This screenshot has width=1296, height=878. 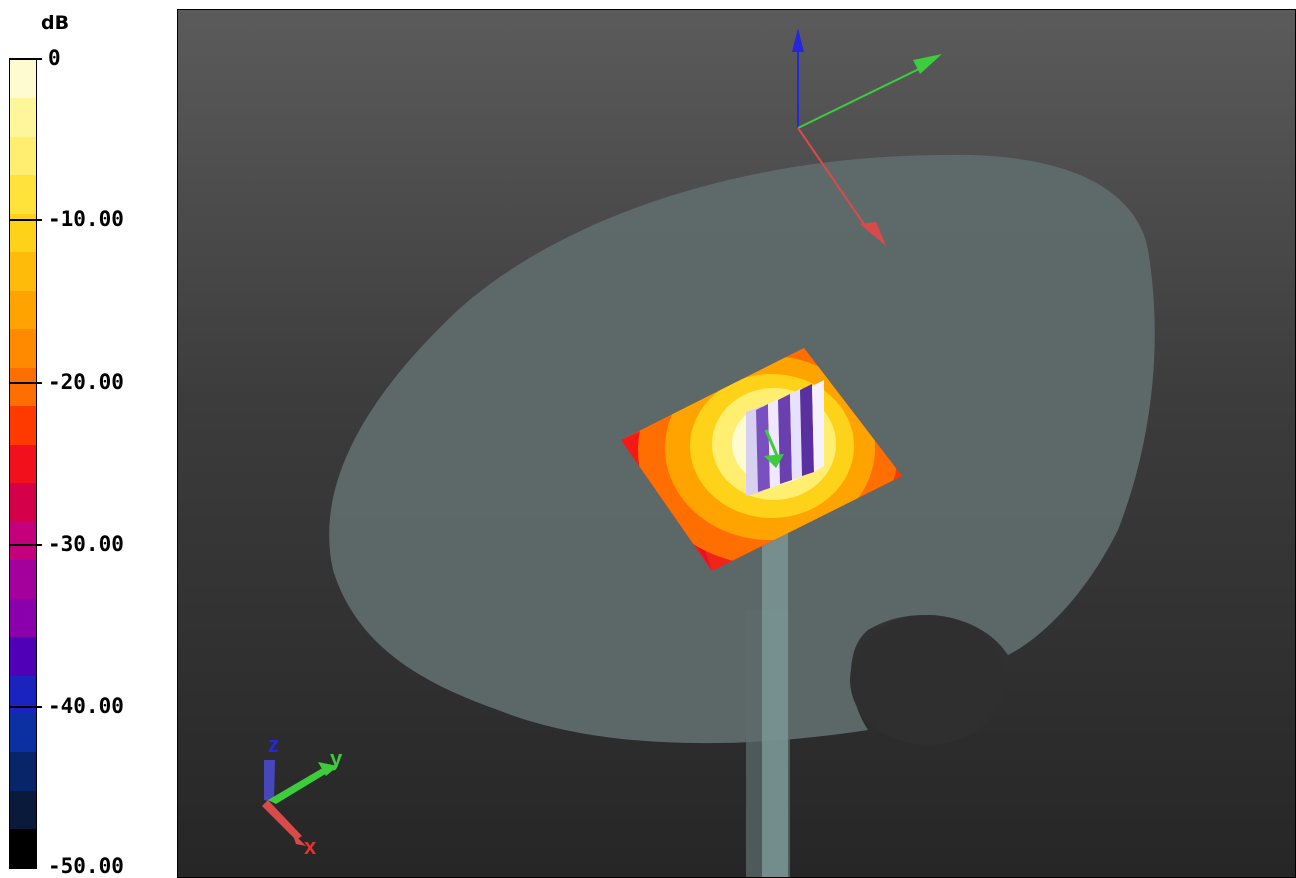 I want to click on legend-tick-label: -10.00, so click(x=86, y=219).